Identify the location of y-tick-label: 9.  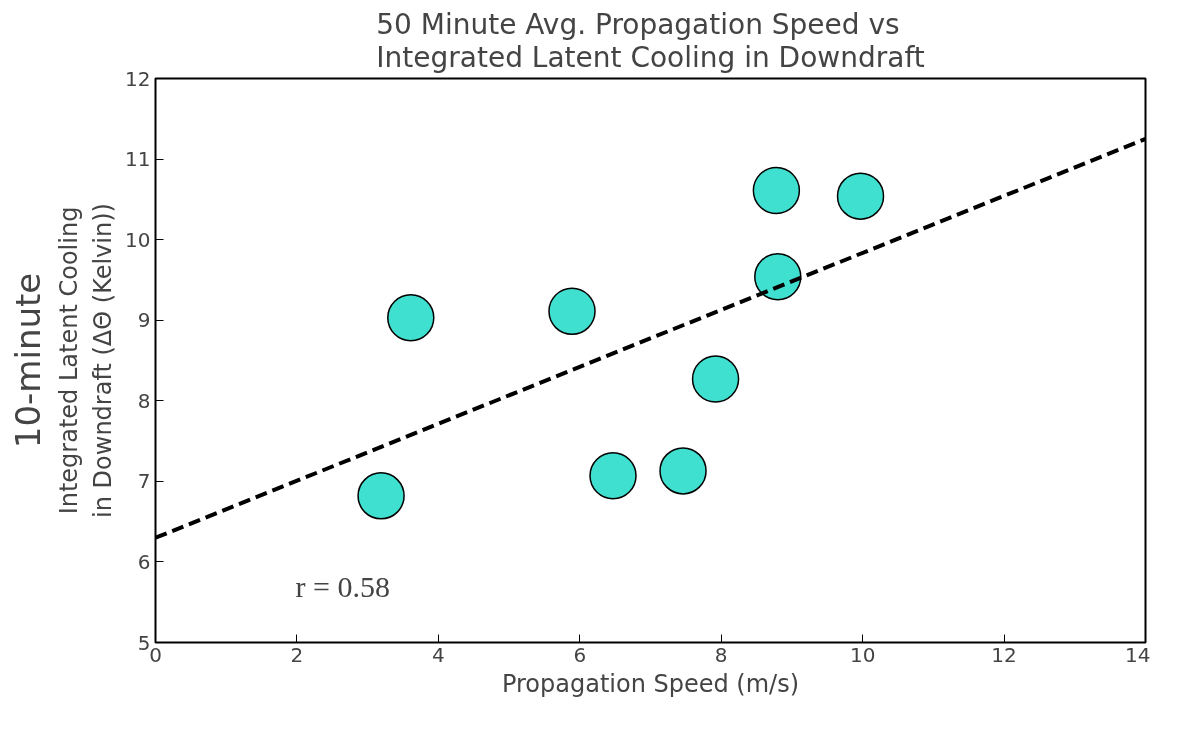
(144, 320).